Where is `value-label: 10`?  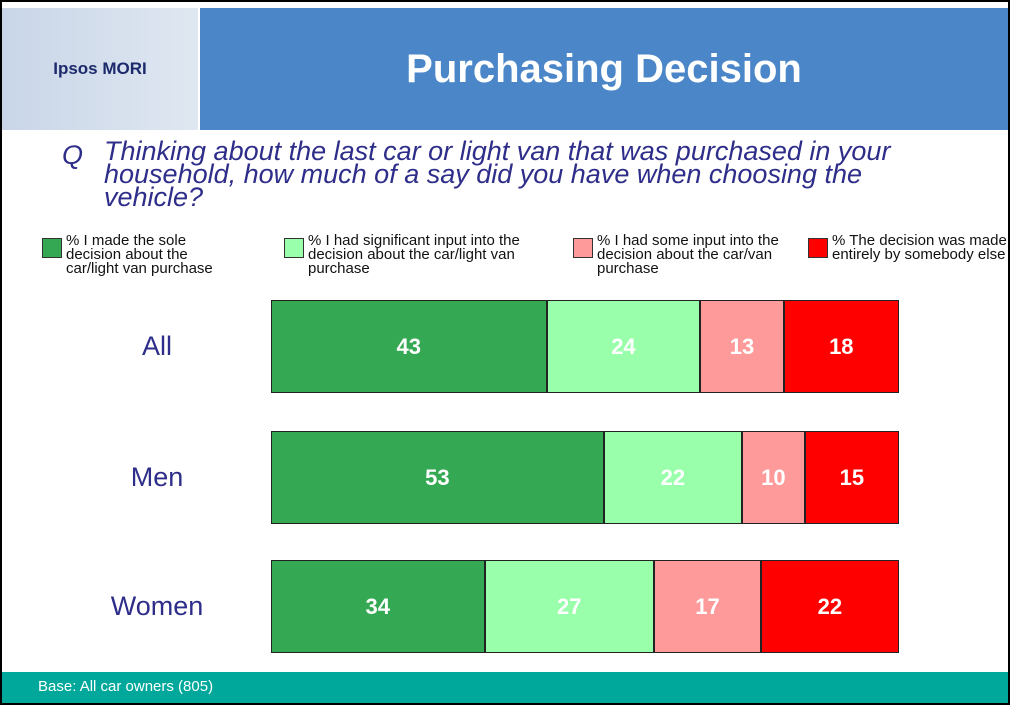
value-label: 10 is located at coordinates (773, 477).